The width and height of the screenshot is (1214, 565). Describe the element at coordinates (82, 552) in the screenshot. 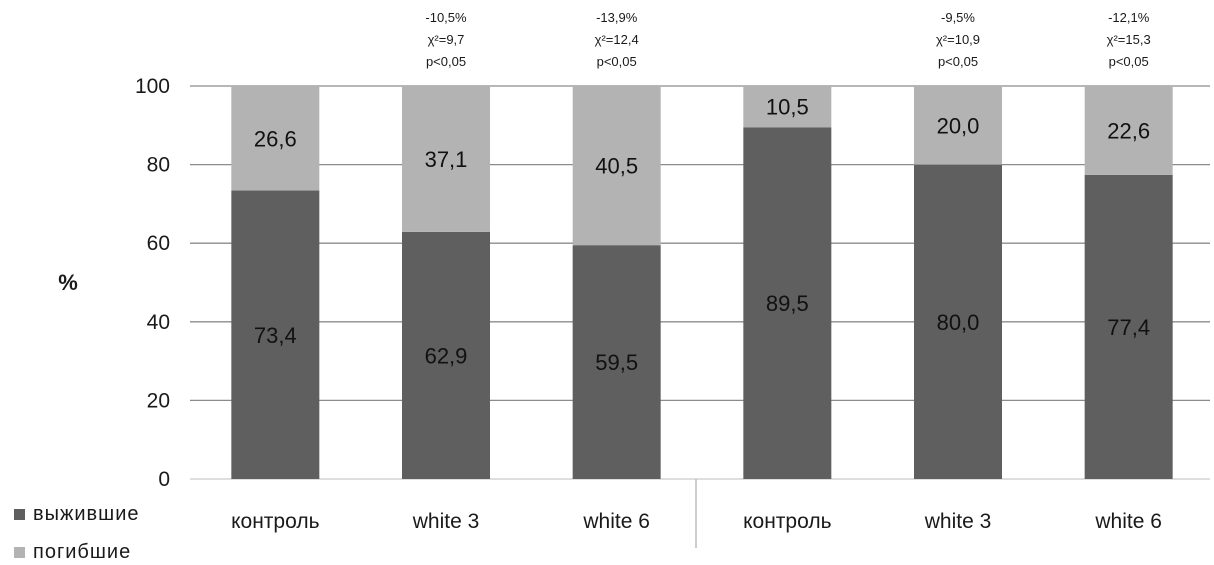

I see `legend-label: погибшие` at that location.